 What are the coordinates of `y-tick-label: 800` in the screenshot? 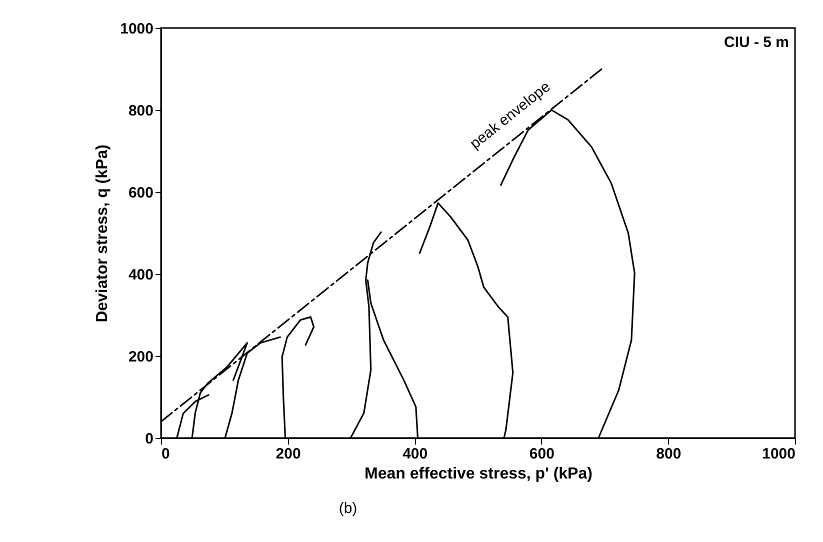 It's located at (141, 111).